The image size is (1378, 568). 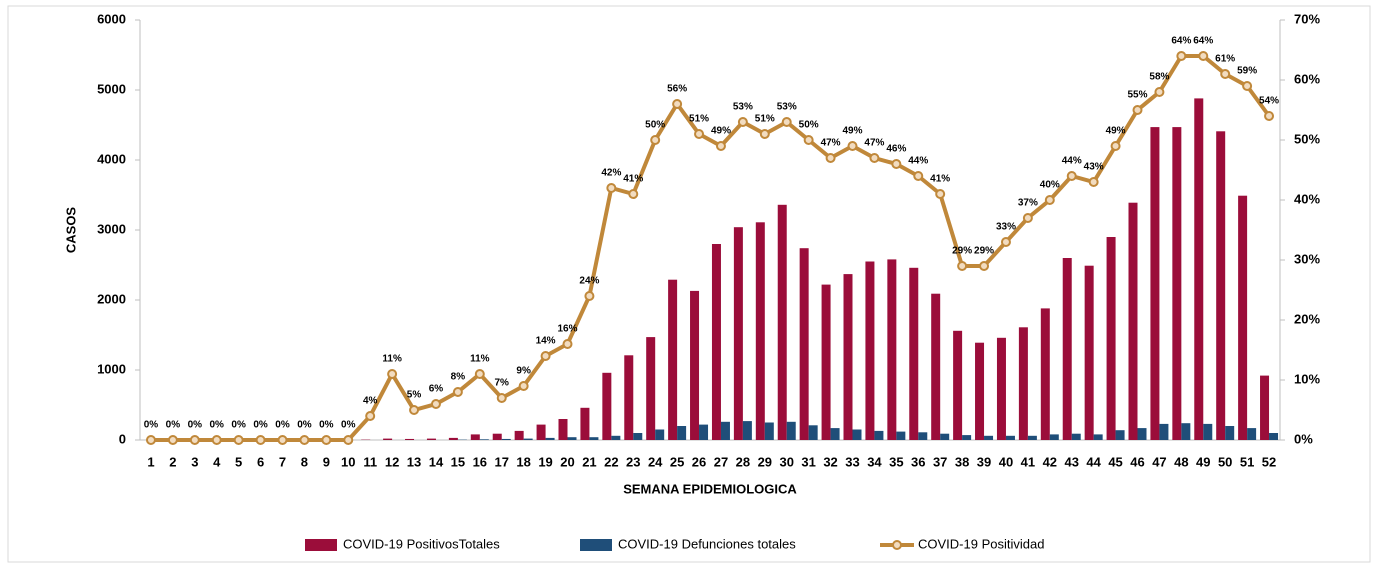 I want to click on x-tick-label: 11, so click(x=370, y=461).